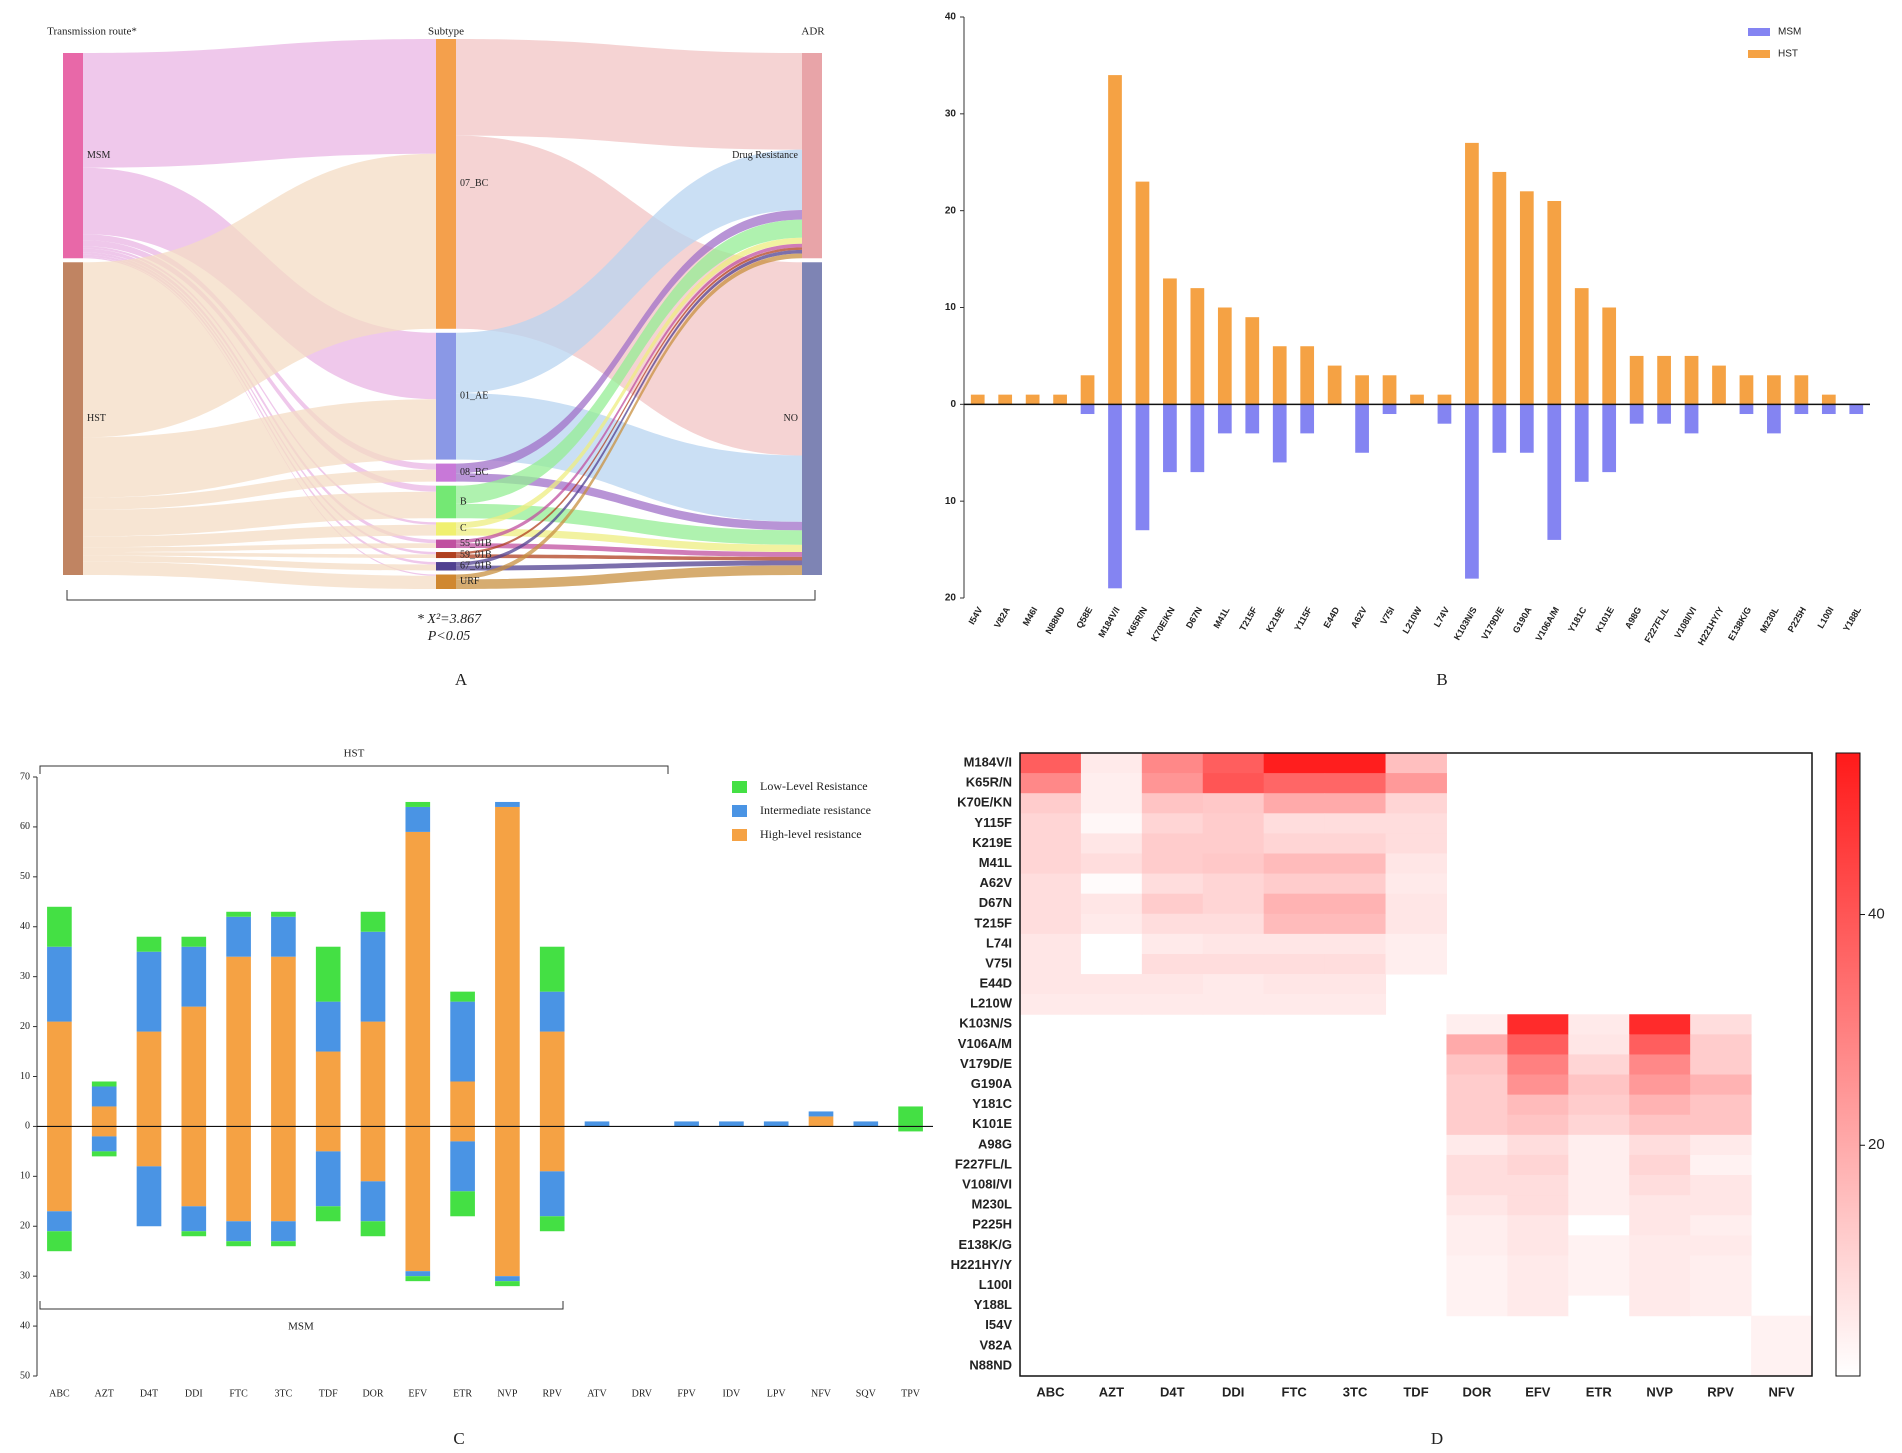  I want to click on x-tick-label: M46I, so click(1030, 616).